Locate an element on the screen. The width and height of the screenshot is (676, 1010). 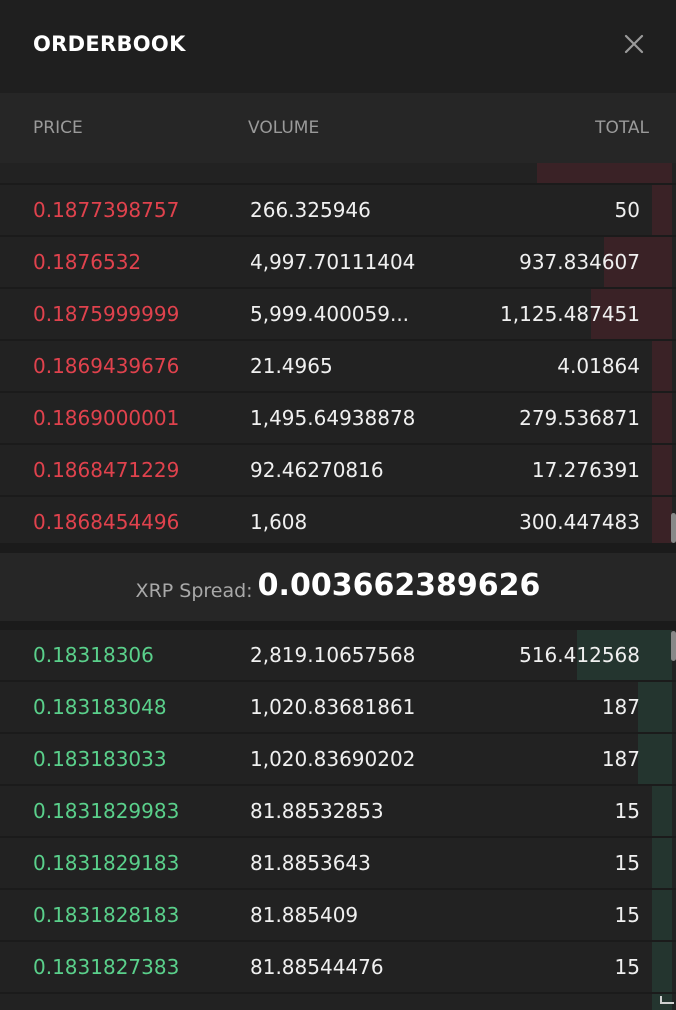
order-price: 0.1877398757 is located at coordinates (106, 210).